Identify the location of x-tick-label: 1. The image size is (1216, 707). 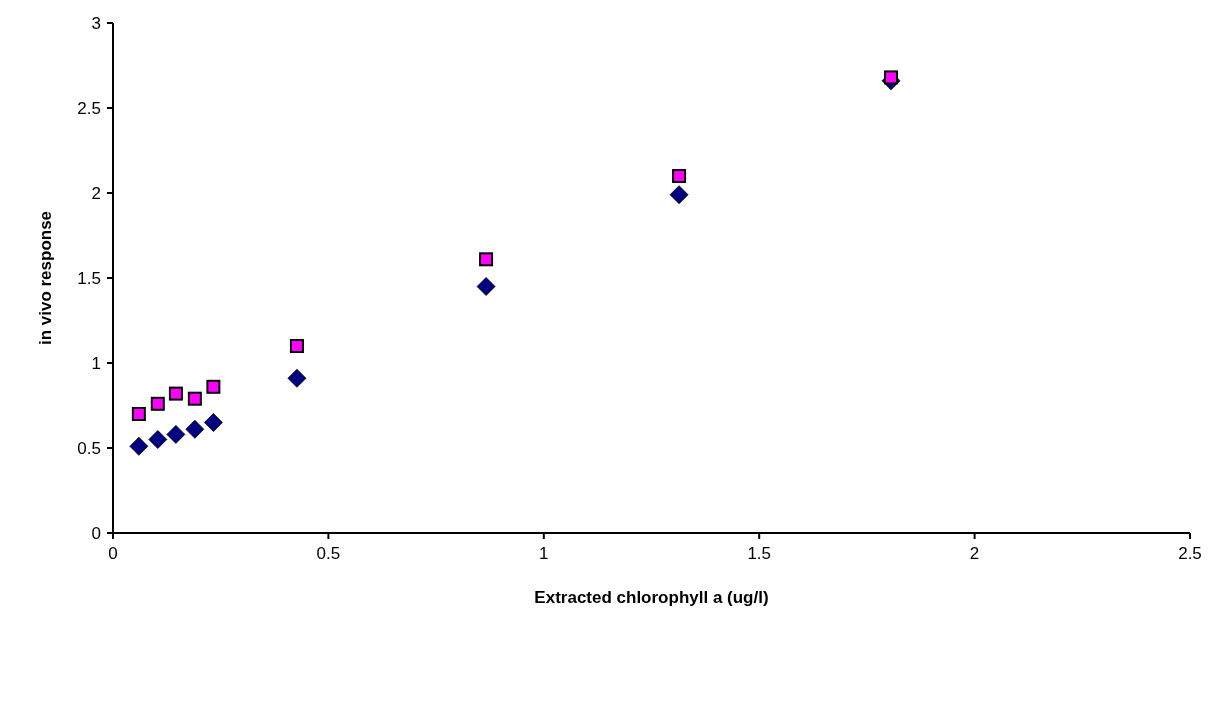
(544, 553).